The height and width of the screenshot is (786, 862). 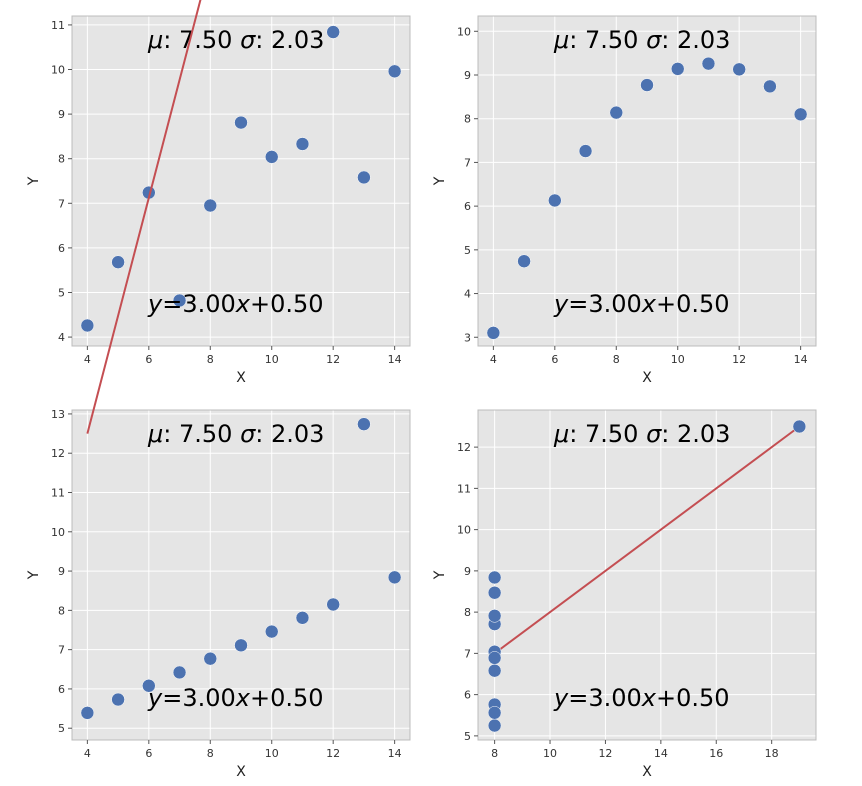 What do you see at coordinates (716, 753) in the screenshot?
I see `x-tick-label: 16` at bounding box center [716, 753].